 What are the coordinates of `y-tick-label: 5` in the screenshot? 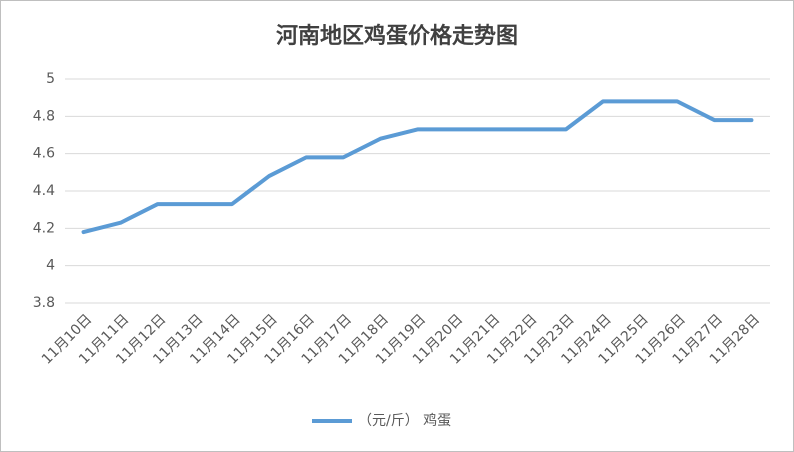 It's located at (50, 79).